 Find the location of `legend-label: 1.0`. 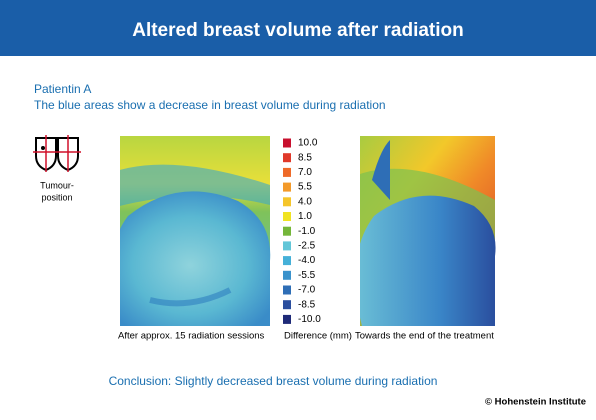

legend-label: 1.0 is located at coordinates (305, 216).